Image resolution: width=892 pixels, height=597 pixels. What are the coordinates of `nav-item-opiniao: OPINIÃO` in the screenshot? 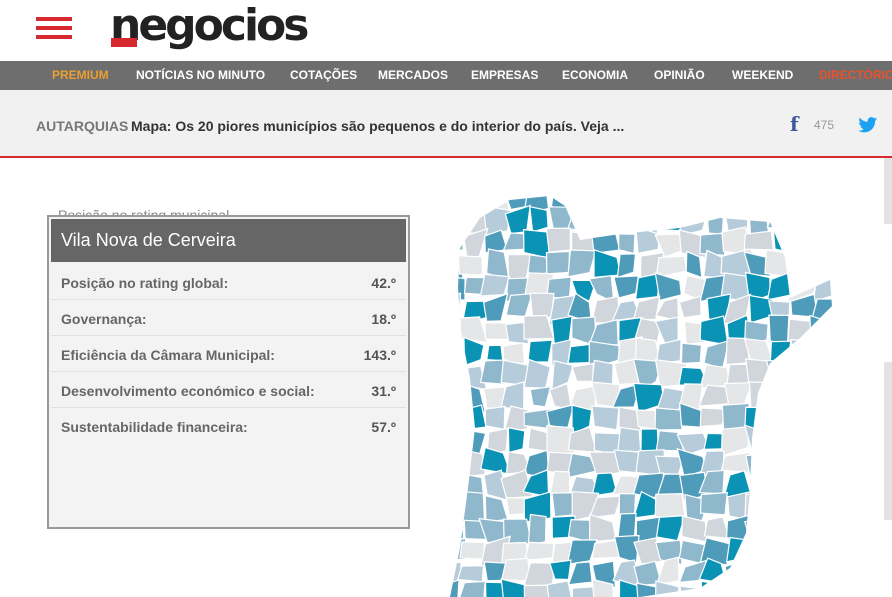 It's located at (679, 75).